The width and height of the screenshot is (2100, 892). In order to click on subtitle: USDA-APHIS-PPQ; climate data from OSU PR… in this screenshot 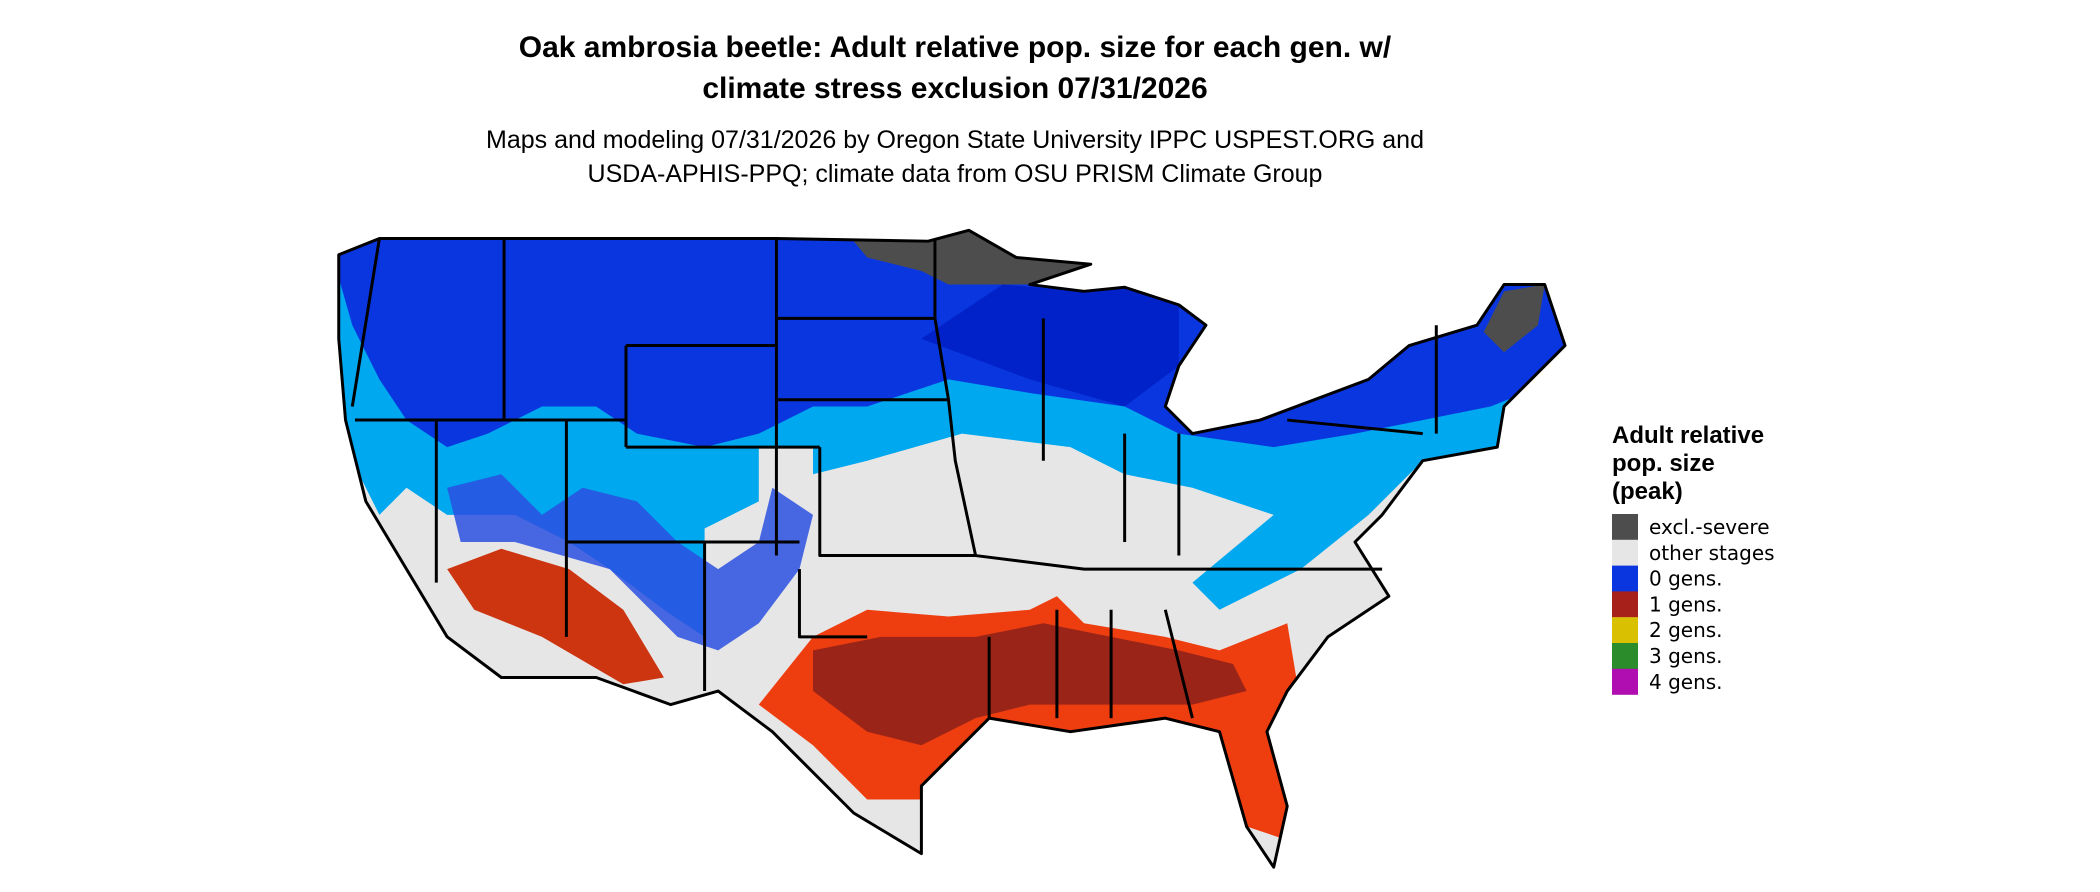, I will do `click(955, 174)`.